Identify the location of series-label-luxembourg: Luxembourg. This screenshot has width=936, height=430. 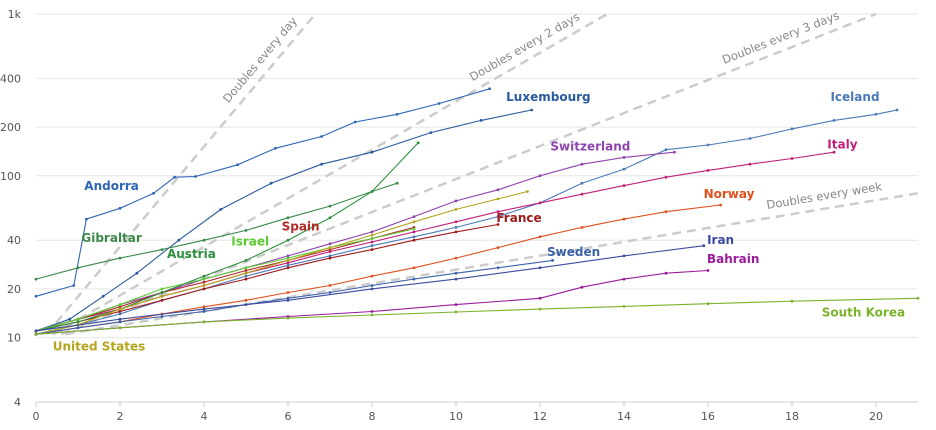
(548, 97).